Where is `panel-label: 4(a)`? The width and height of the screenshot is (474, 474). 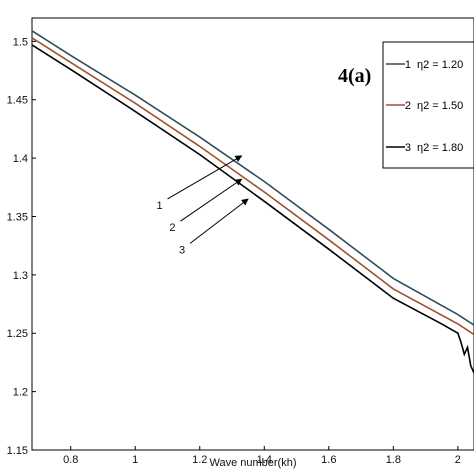
panel-label: 4(a) is located at coordinates (354, 76).